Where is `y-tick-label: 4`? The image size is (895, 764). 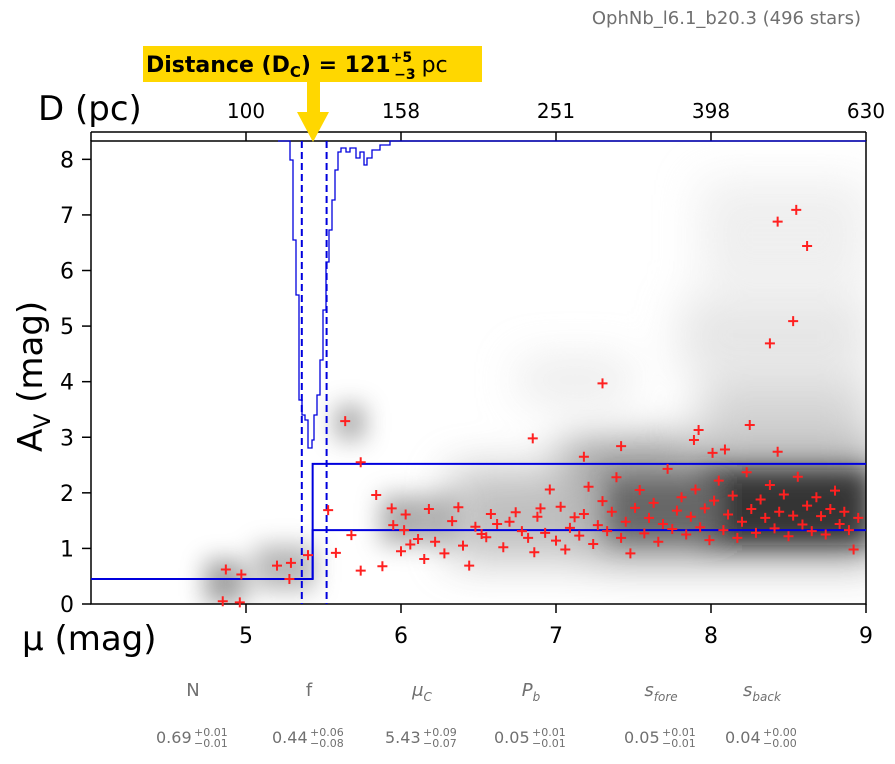
y-tick-label: 4 is located at coordinates (67, 383).